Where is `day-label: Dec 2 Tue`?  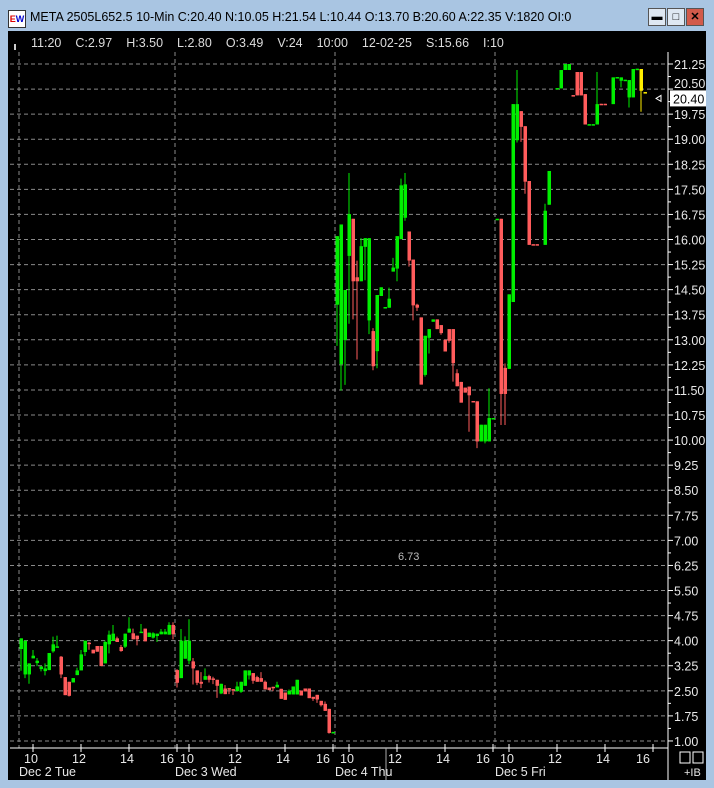
day-label: Dec 2 Tue is located at coordinates (47, 772).